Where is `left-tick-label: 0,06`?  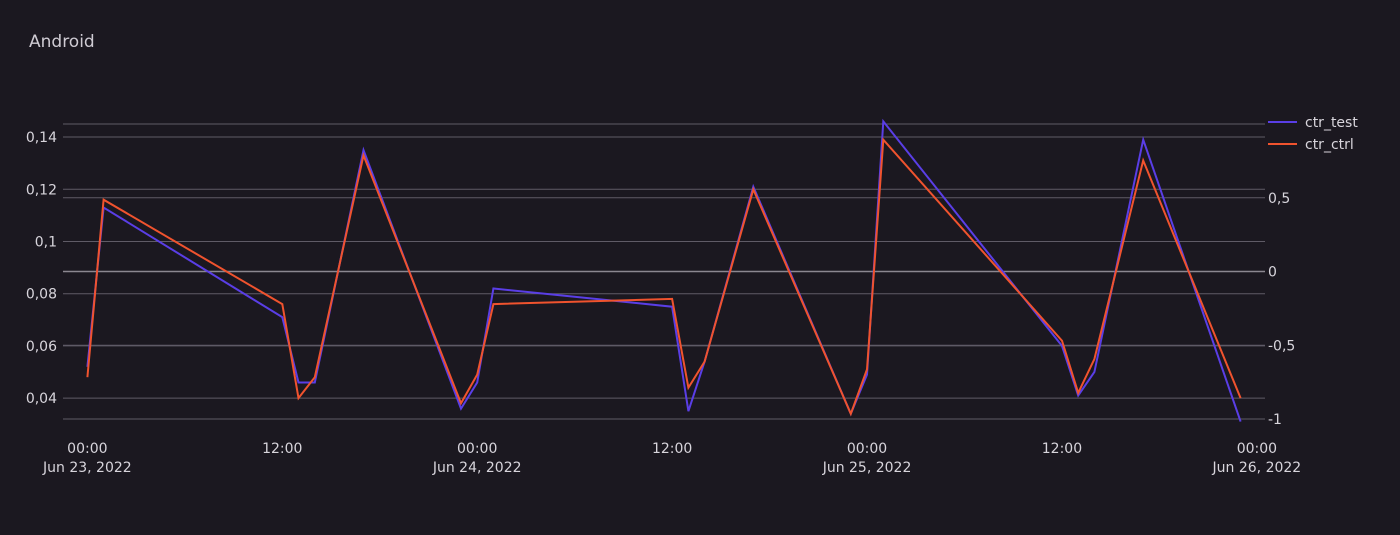 left-tick-label: 0,06 is located at coordinates (41, 347).